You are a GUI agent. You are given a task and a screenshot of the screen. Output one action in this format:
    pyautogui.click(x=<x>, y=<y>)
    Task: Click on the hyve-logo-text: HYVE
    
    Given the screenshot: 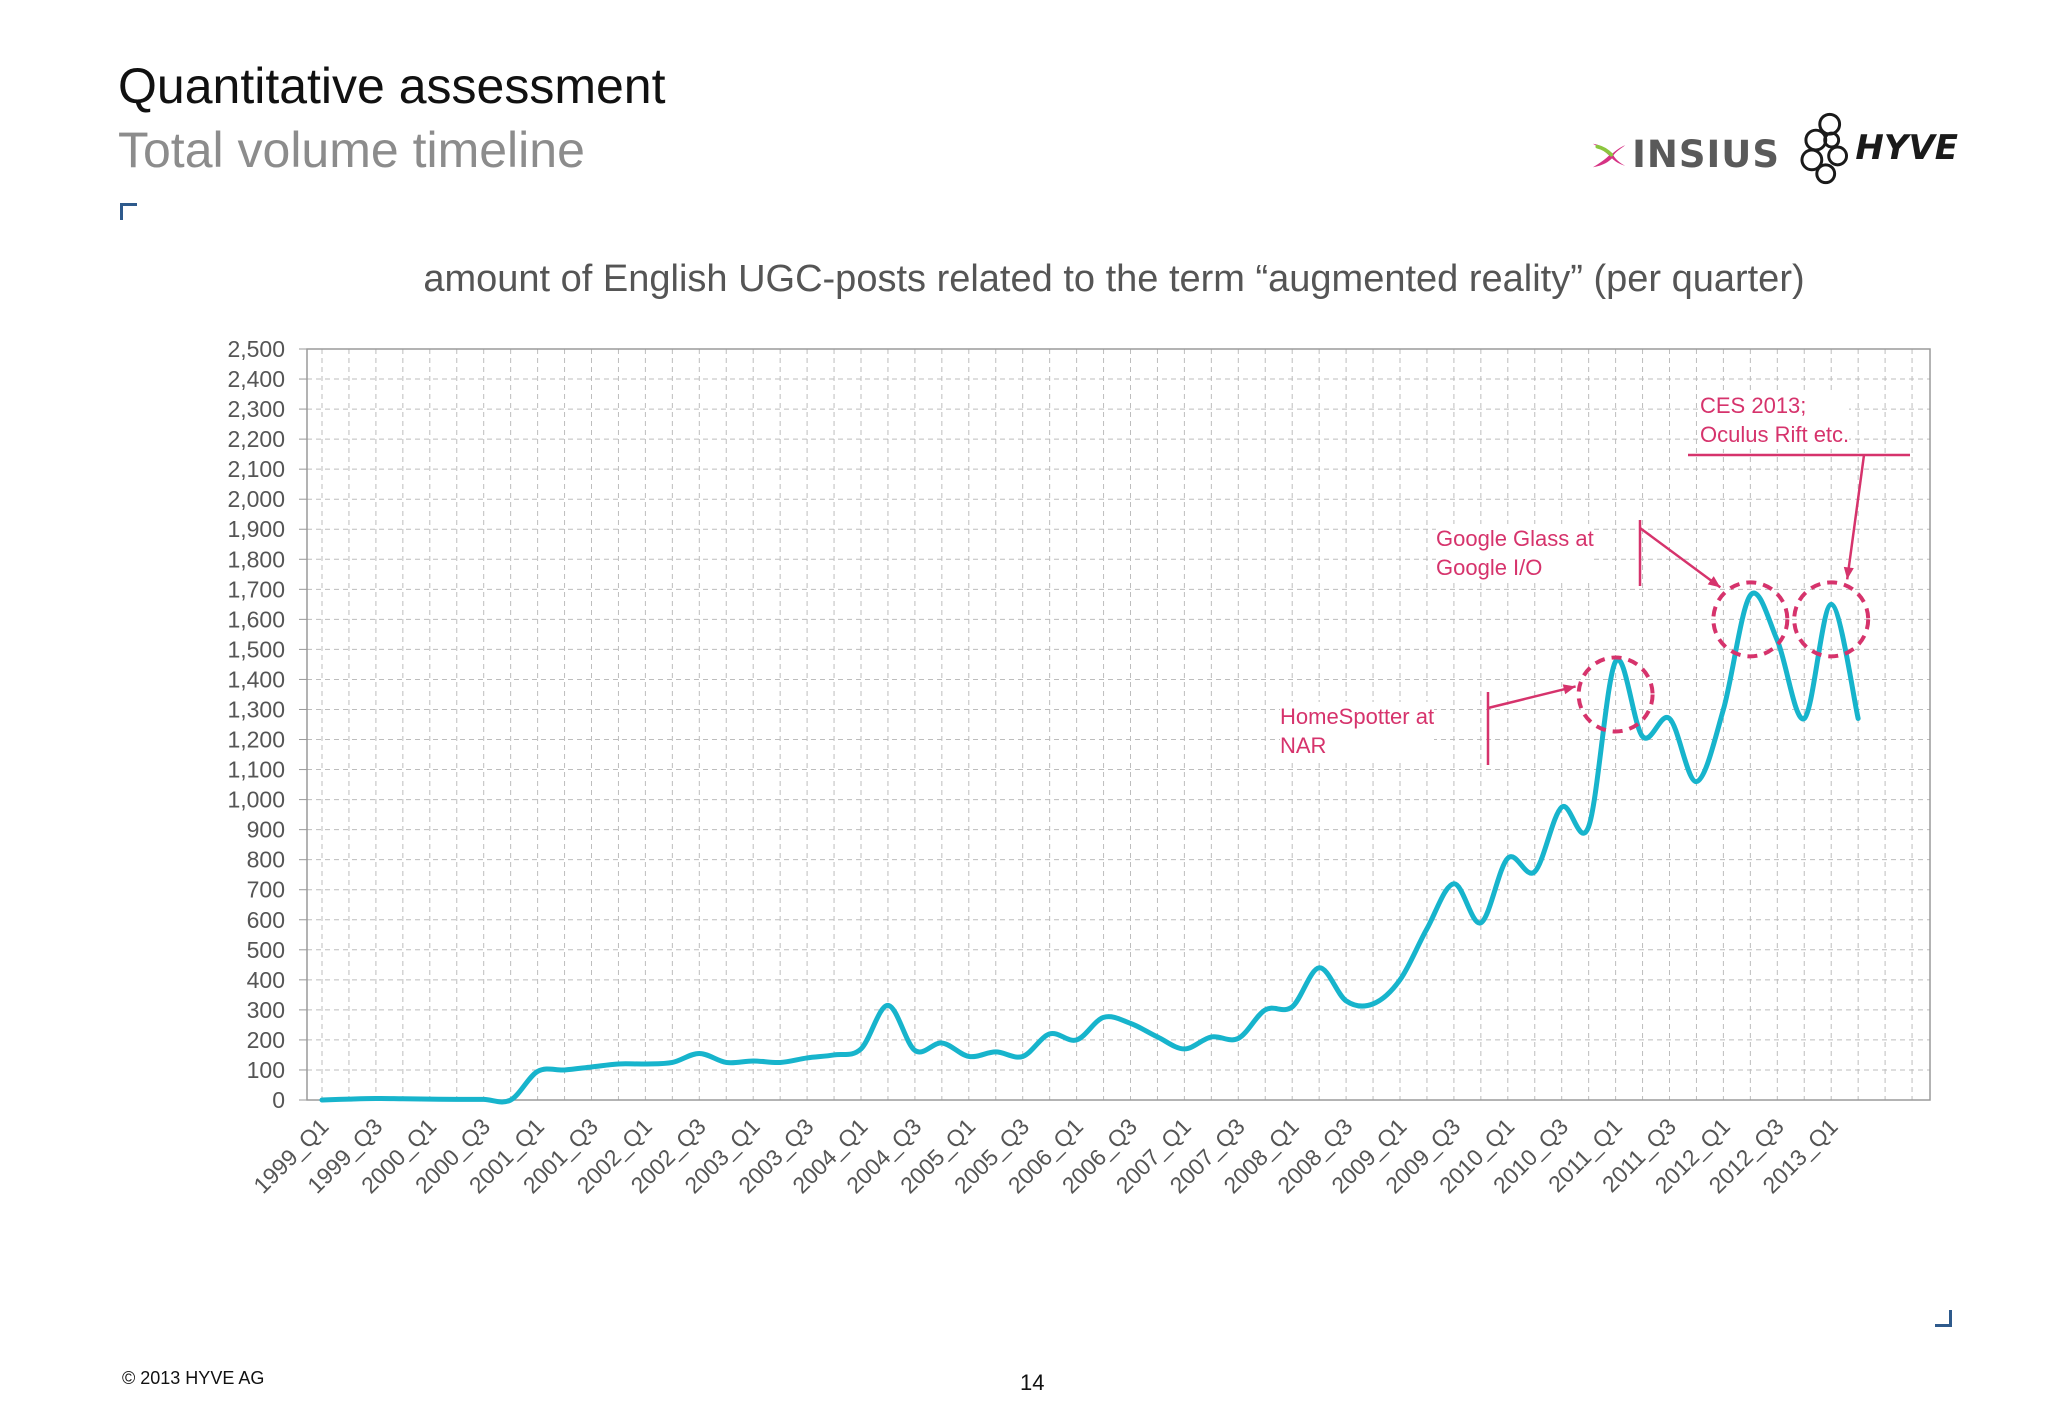 What is the action you would take?
    pyautogui.click(x=1906, y=148)
    